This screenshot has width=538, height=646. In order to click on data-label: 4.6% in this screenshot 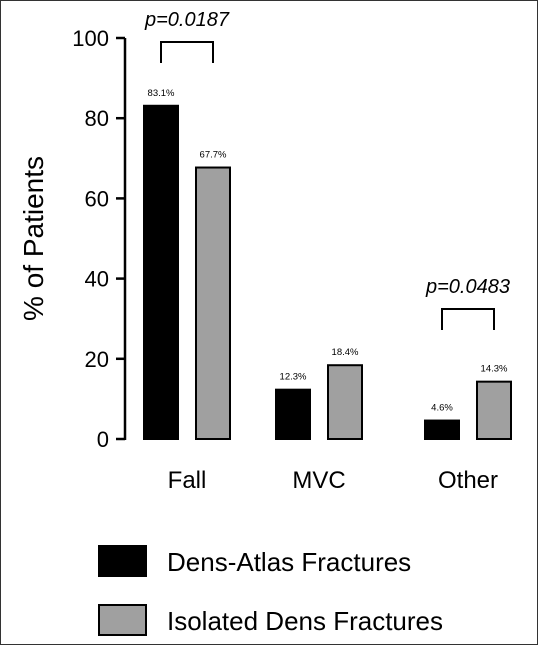, I will do `click(442, 408)`.